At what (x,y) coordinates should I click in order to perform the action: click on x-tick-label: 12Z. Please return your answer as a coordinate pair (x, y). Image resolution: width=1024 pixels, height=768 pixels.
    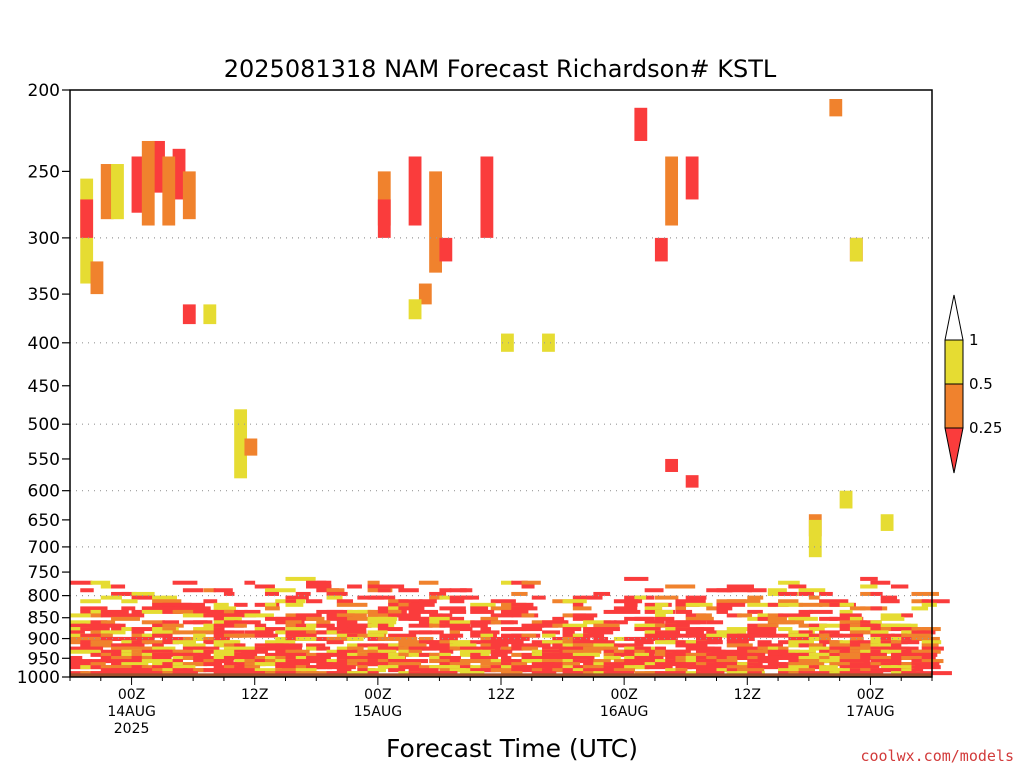
    Looking at the image, I should click on (500, 695).